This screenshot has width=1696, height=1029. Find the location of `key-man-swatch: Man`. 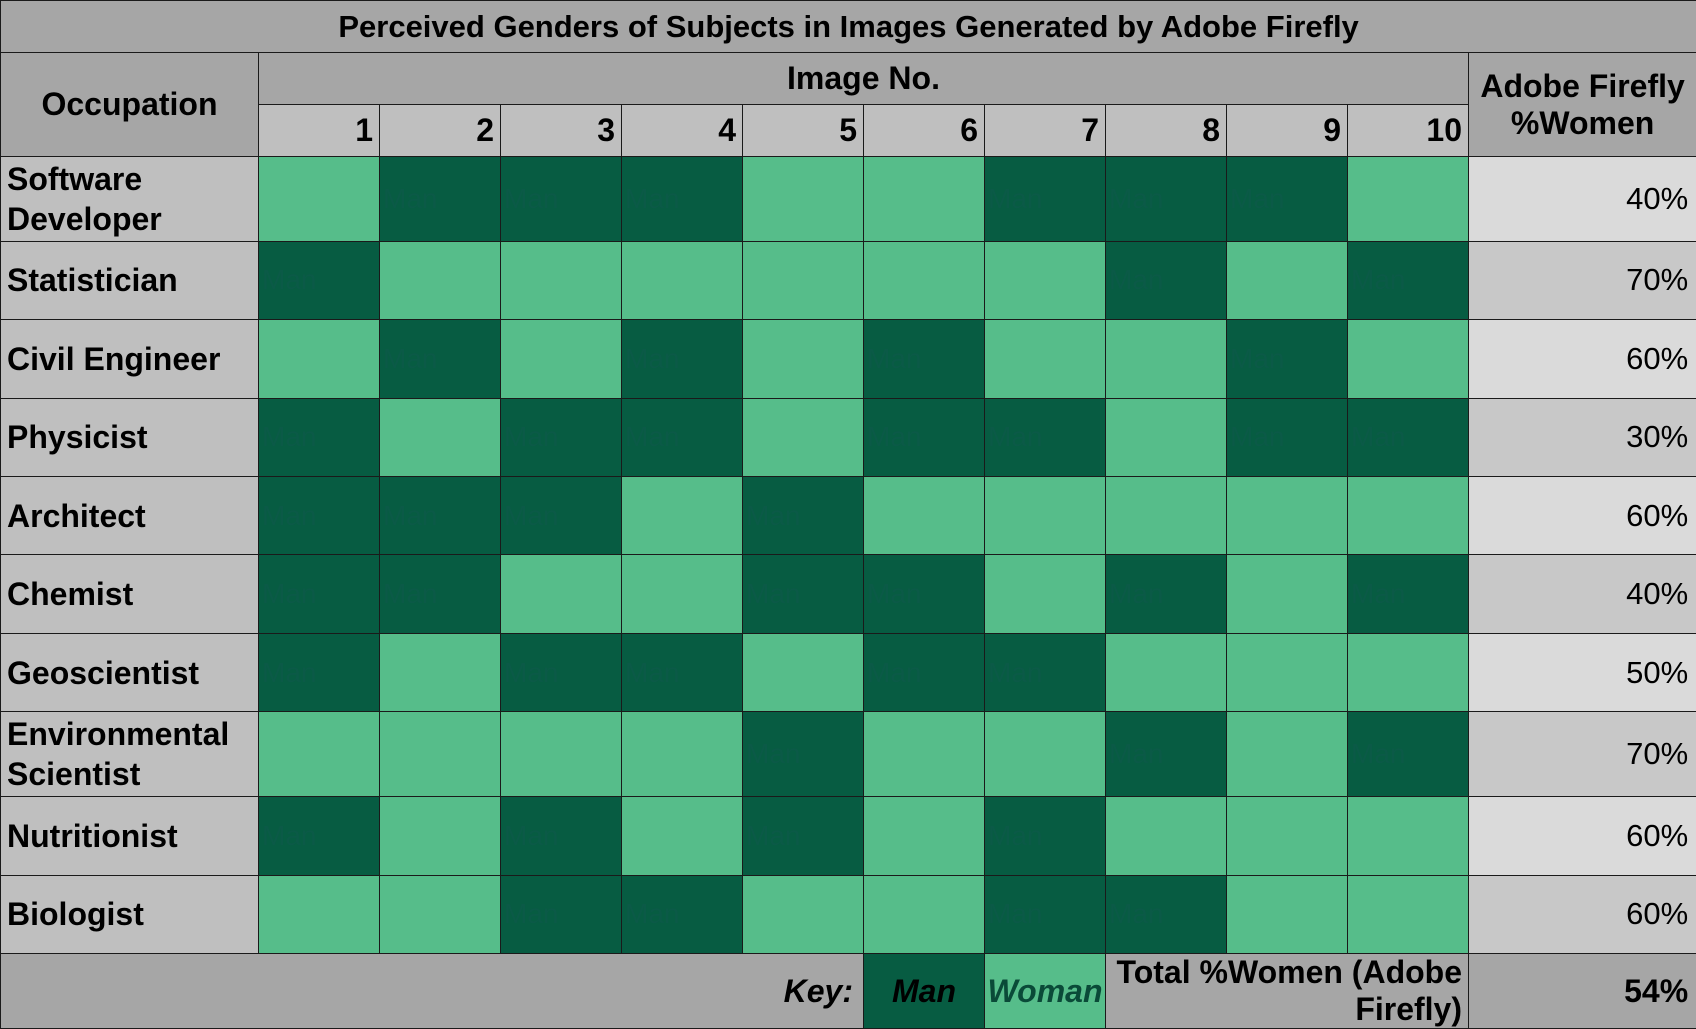

key-man-swatch: Man is located at coordinates (924, 991).